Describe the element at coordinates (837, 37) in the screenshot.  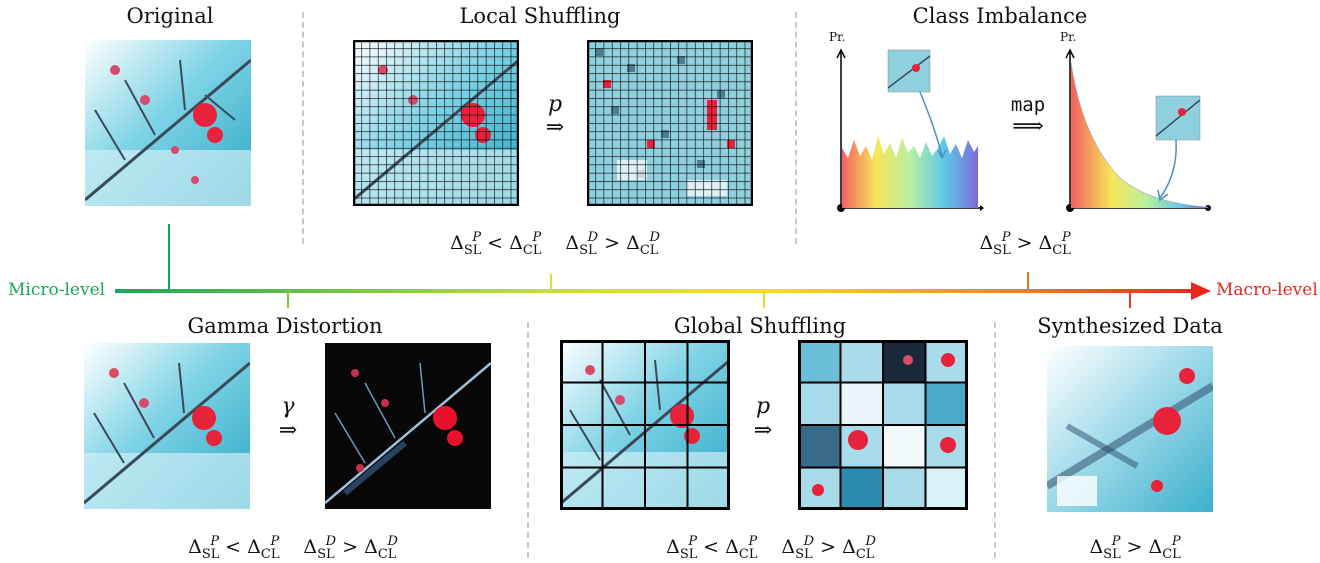
I see `class-imbalance-axis-label-left: Pr.` at that location.